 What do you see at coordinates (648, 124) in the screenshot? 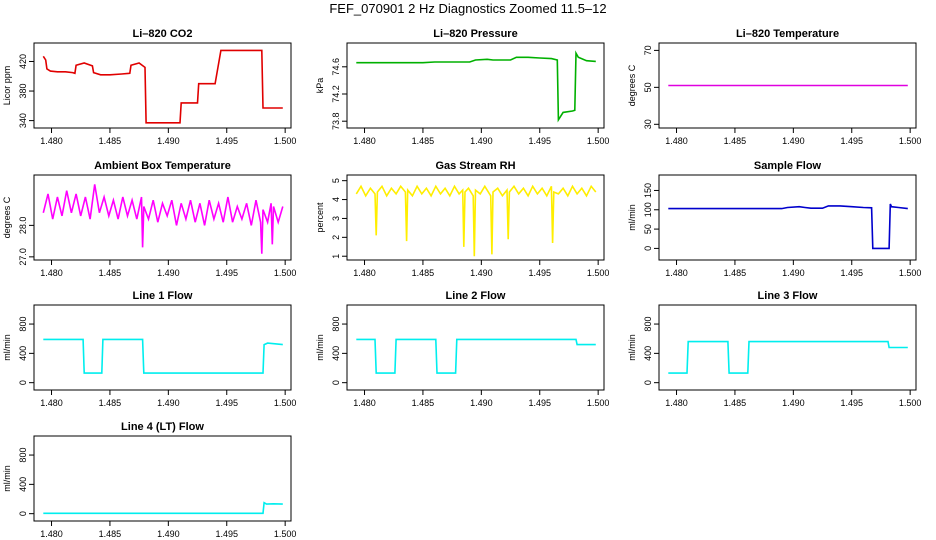
I see `y-tick-label: 30` at bounding box center [648, 124].